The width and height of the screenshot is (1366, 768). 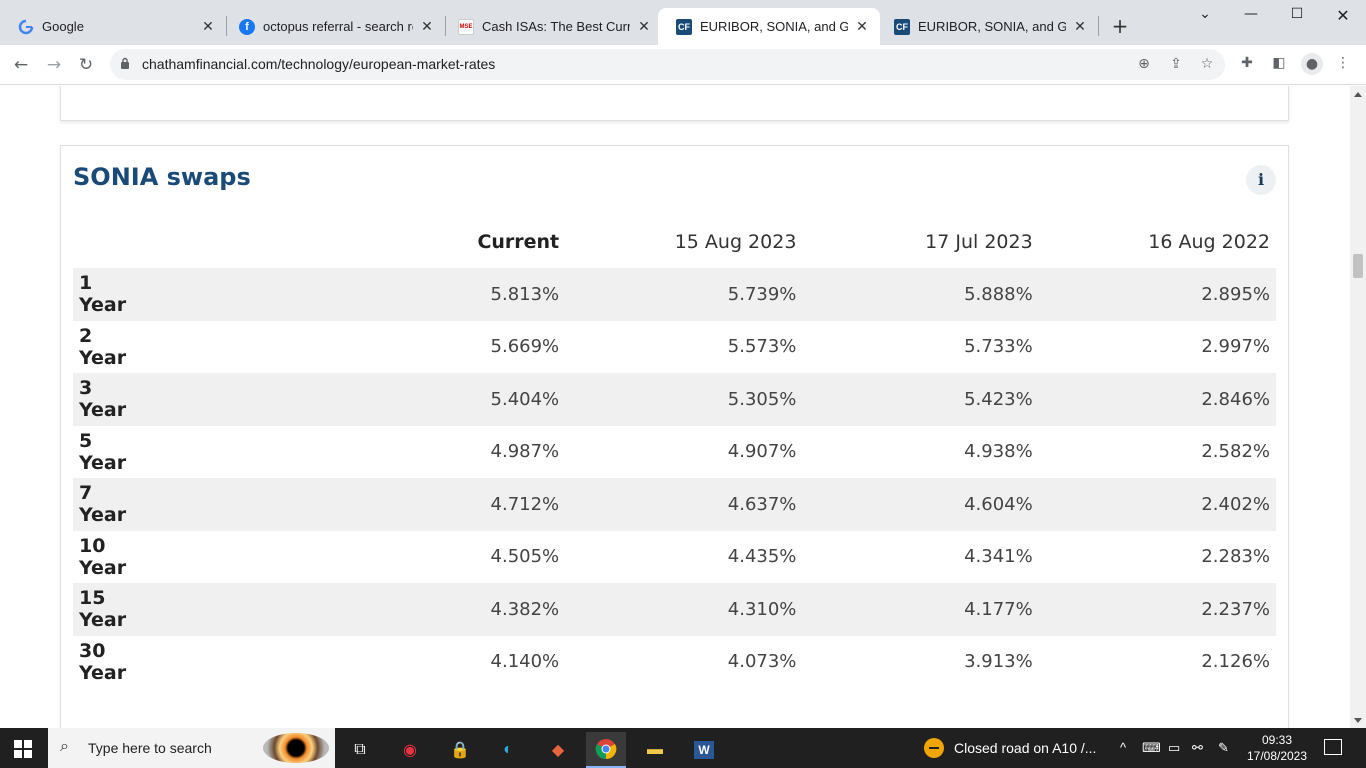 I want to click on tray-chevron-up-icon: ^, so click(x=1123, y=747).